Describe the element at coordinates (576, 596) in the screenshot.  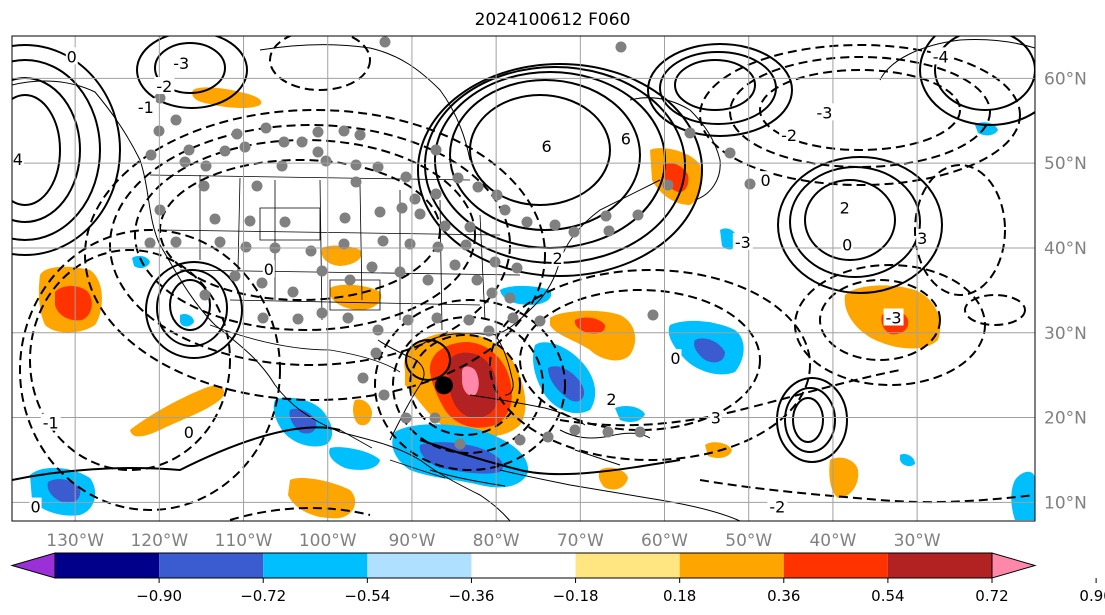
I see `colorbar-tick-label: −0.18` at that location.